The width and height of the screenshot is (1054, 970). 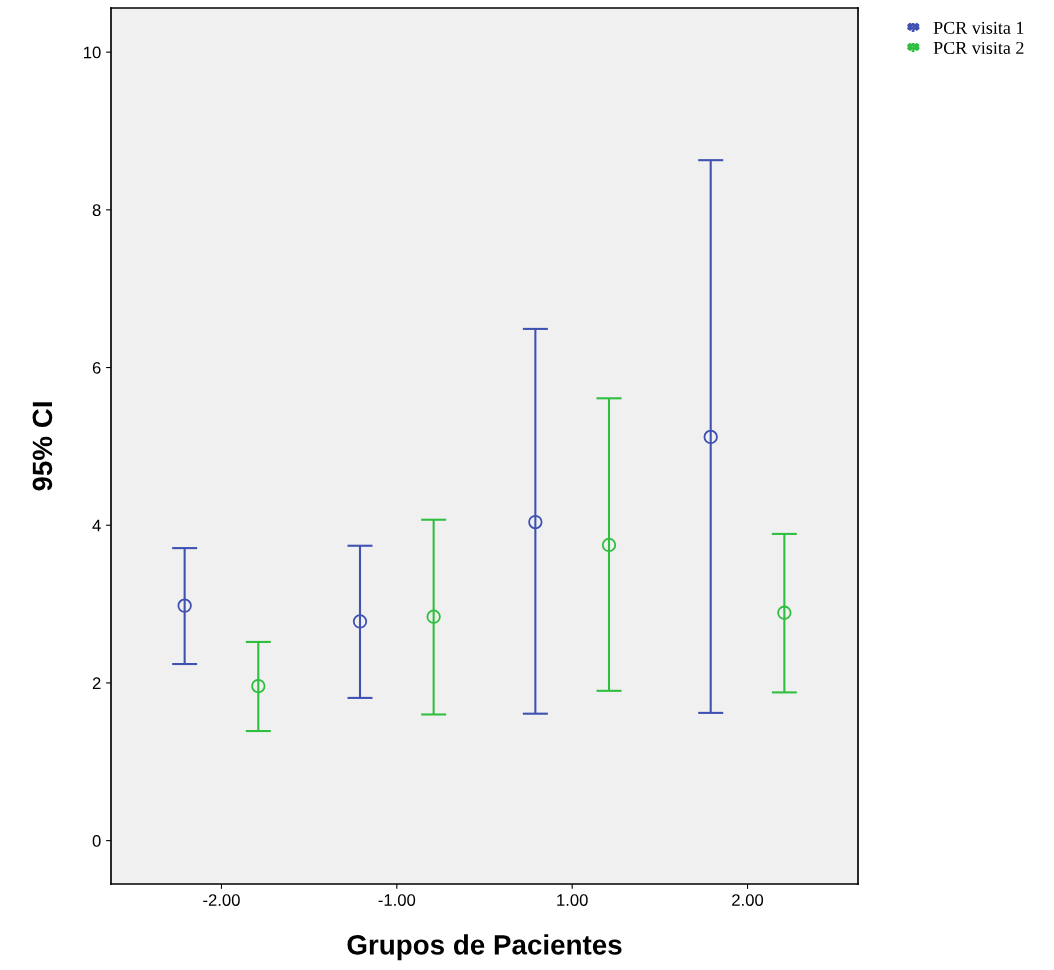 What do you see at coordinates (96, 525) in the screenshot?
I see `y-tick-label: 4` at bounding box center [96, 525].